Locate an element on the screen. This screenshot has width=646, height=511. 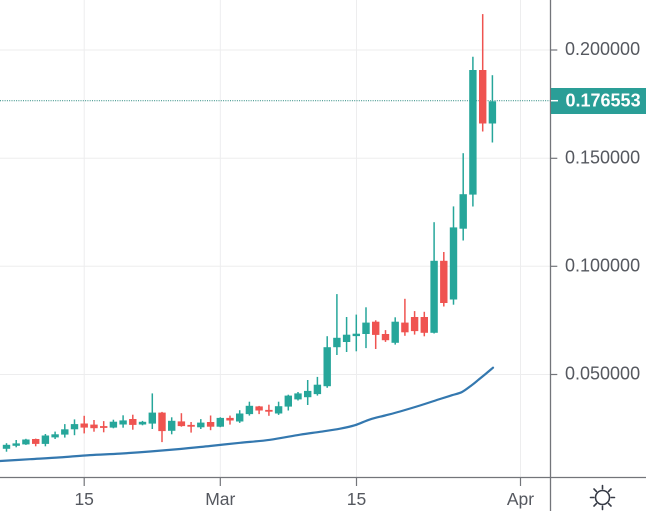
svg-text: 0.200000 is located at coordinates (602, 49).